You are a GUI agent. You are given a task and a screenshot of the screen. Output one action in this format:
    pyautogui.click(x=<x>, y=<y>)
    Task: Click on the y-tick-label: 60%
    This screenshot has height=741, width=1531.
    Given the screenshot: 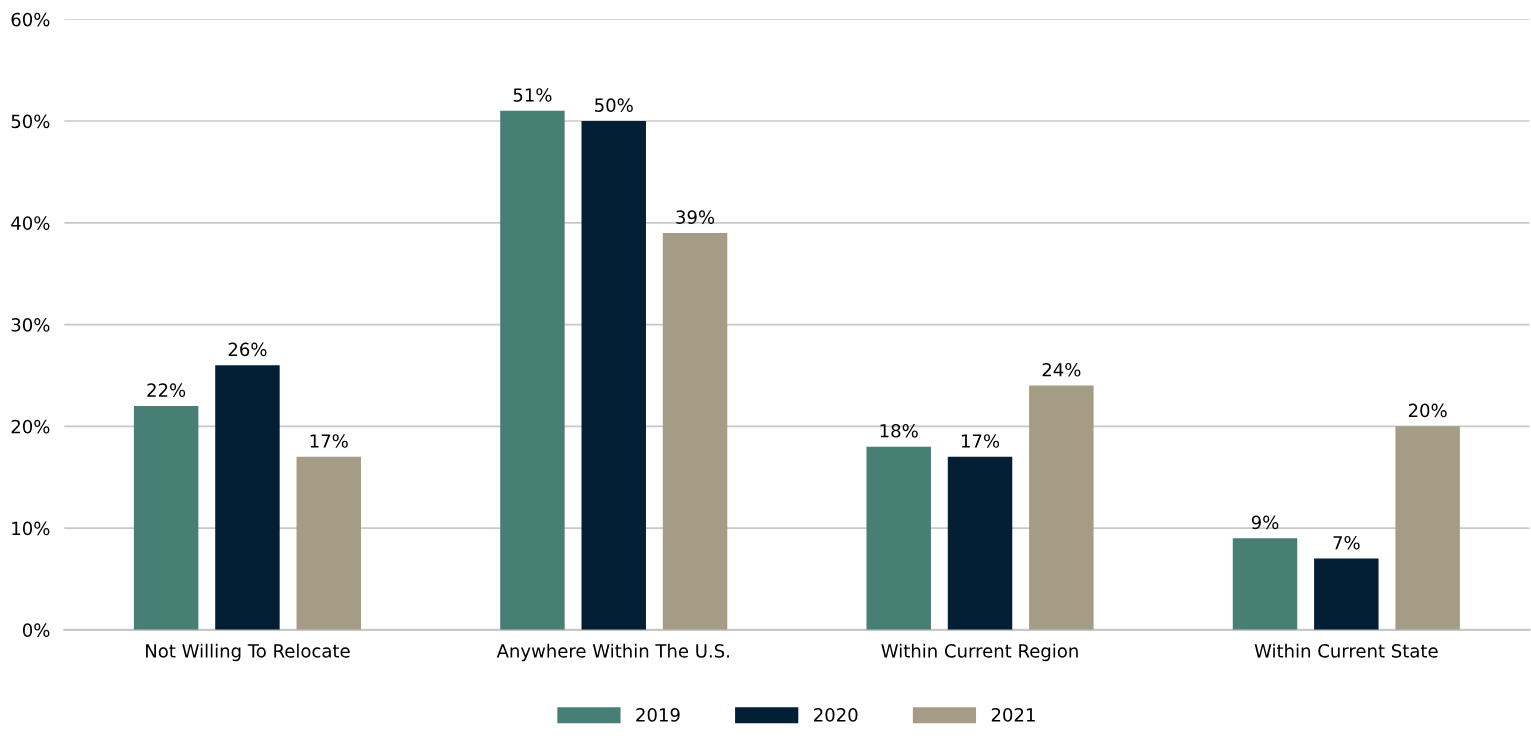 What is the action you would take?
    pyautogui.click(x=30, y=19)
    